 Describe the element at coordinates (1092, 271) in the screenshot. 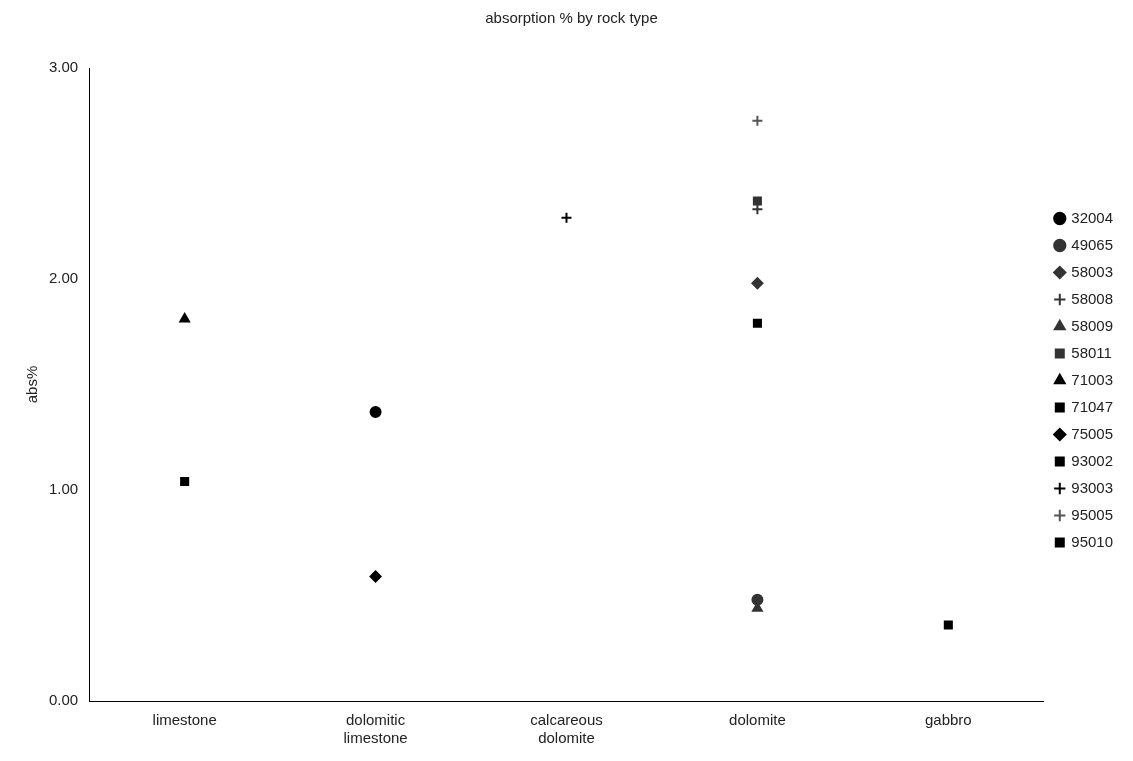

I see `legend-label: 58003` at that location.